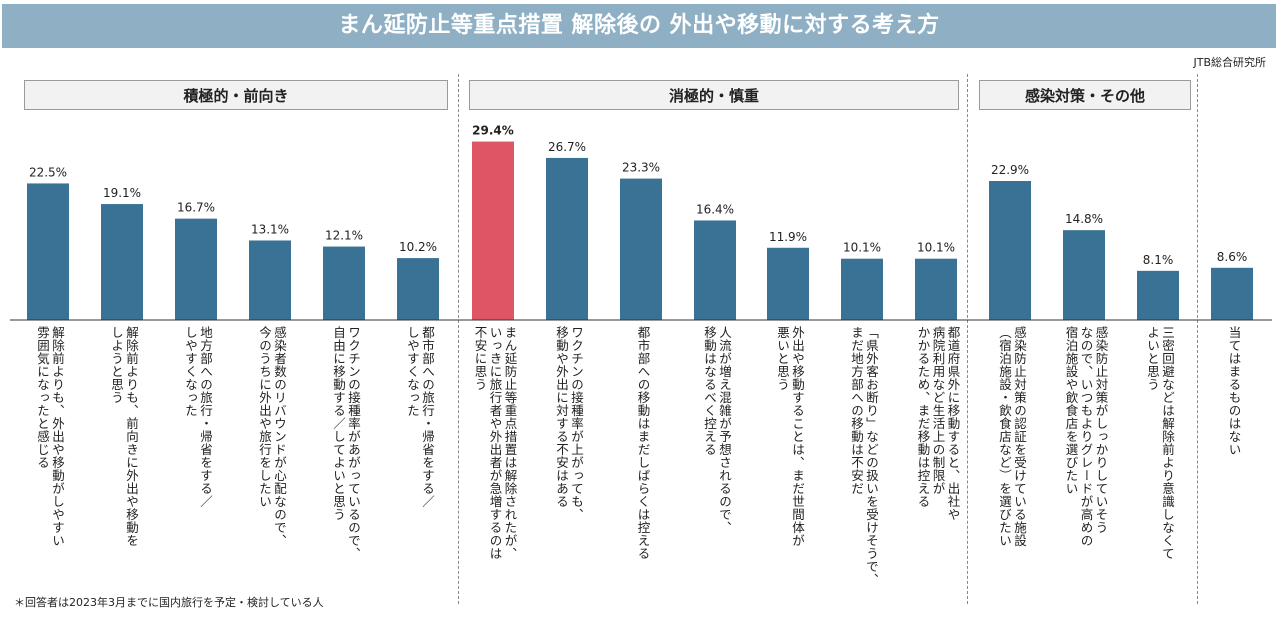  I want to click on bar-value-label: 16.7%, so click(196, 208).